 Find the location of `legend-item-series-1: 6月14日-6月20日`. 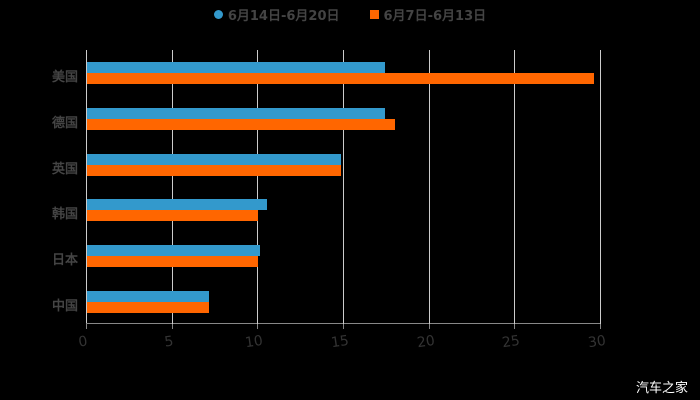

legend-item-series-1: 6月14日-6月20日 is located at coordinates (276, 14).